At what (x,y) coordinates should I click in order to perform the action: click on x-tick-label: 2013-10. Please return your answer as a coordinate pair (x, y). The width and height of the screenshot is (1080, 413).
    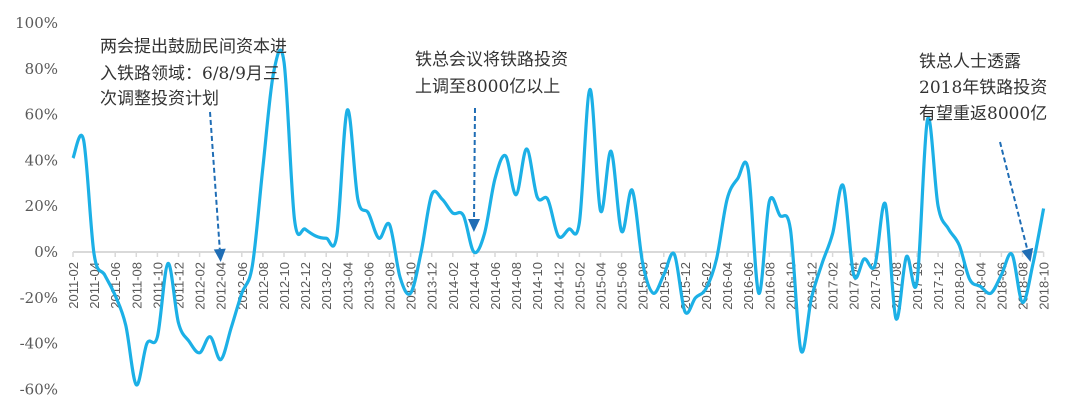
    Looking at the image, I should click on (411, 286).